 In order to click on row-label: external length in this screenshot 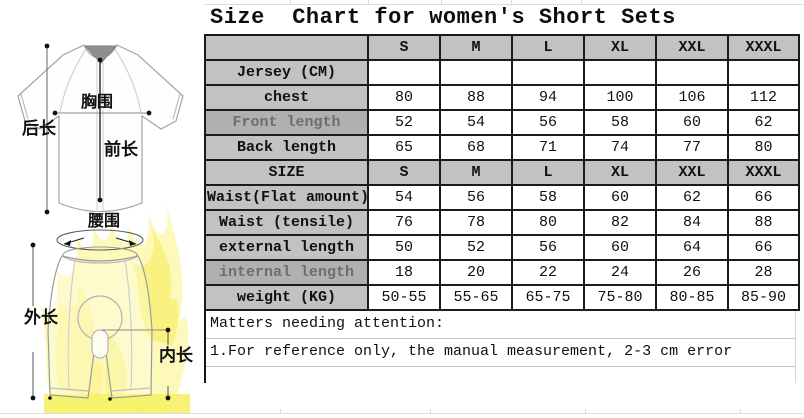, I will do `click(286, 247)`.